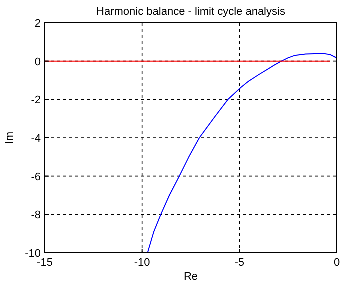 The height and width of the screenshot is (283, 345). I want to click on x-tick-label: -10, so click(142, 263).